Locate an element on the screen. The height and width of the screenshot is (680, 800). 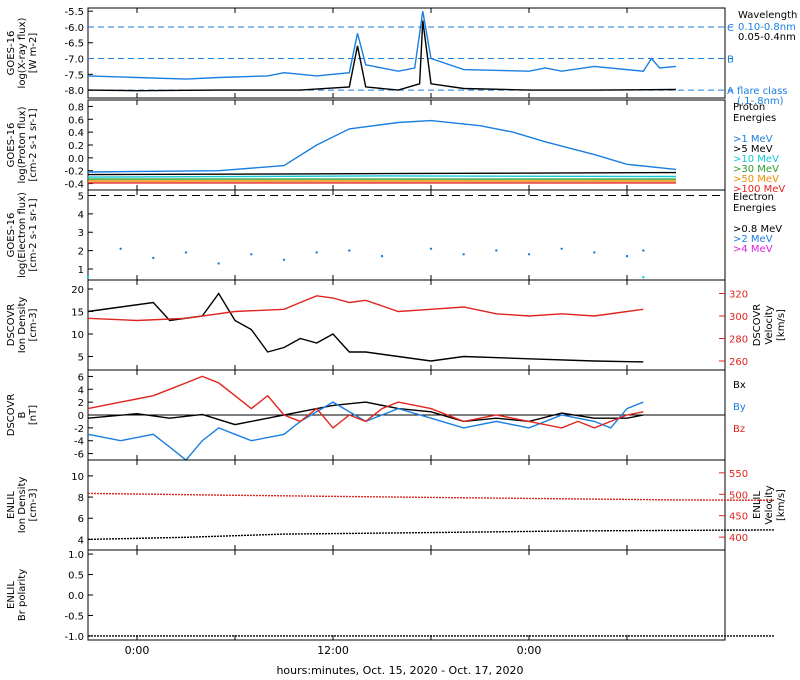
dscovr-density-ylabel: [cm-3] is located at coordinates (33, 324).